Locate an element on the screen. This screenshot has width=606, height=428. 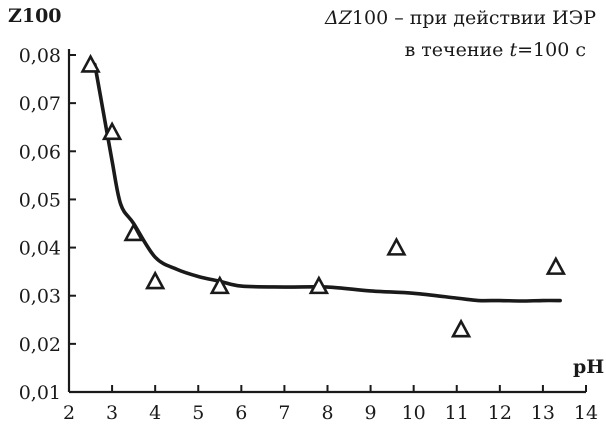
x-tick-label: 6 is located at coordinates (241, 413).